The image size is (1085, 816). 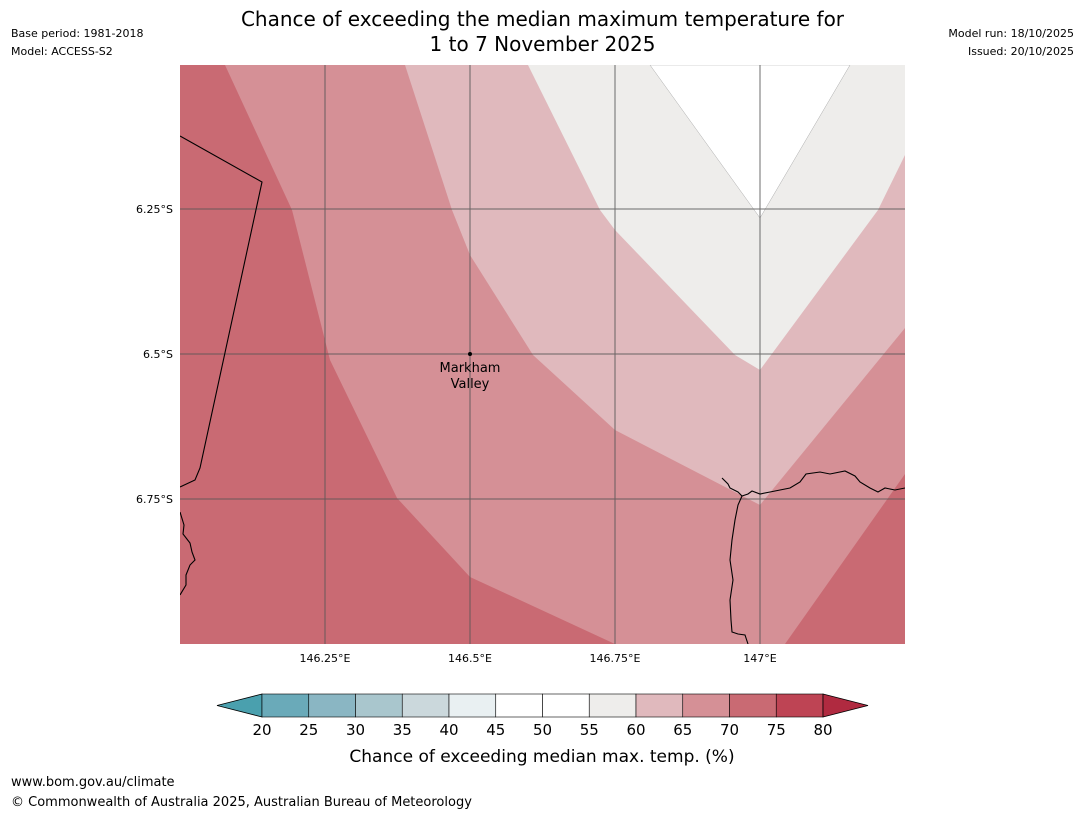 I want to click on title-line-2: 1 to 7 November 2025, so click(x=542, y=44).